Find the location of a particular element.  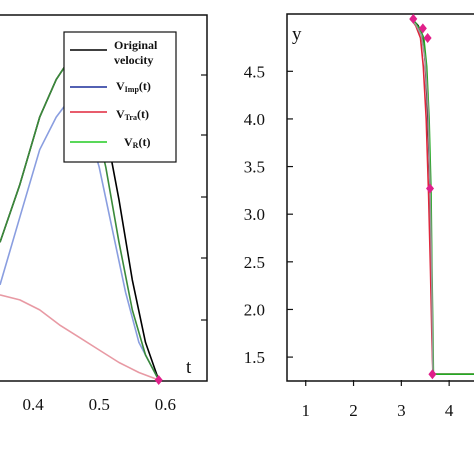

left-x-axis-label: t is located at coordinates (189, 367).